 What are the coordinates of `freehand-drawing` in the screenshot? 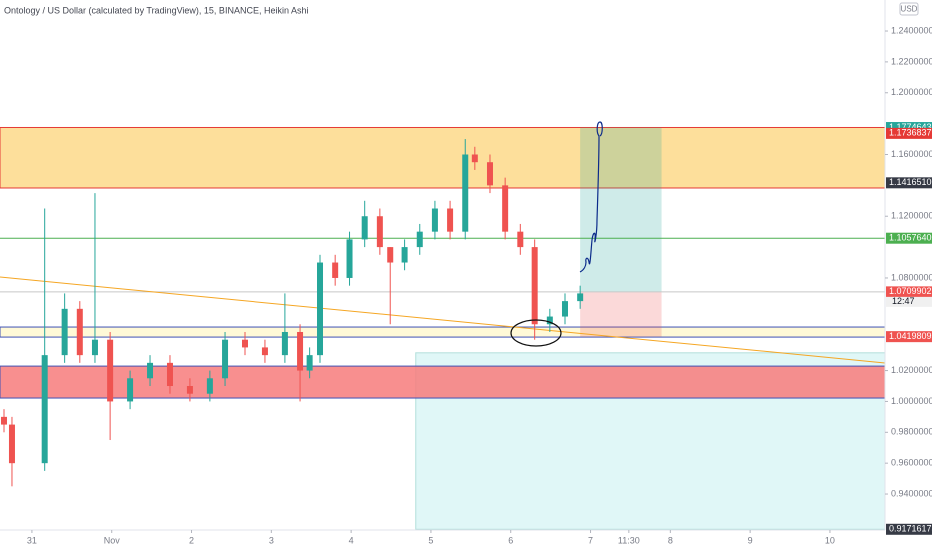 It's located at (591, 197).